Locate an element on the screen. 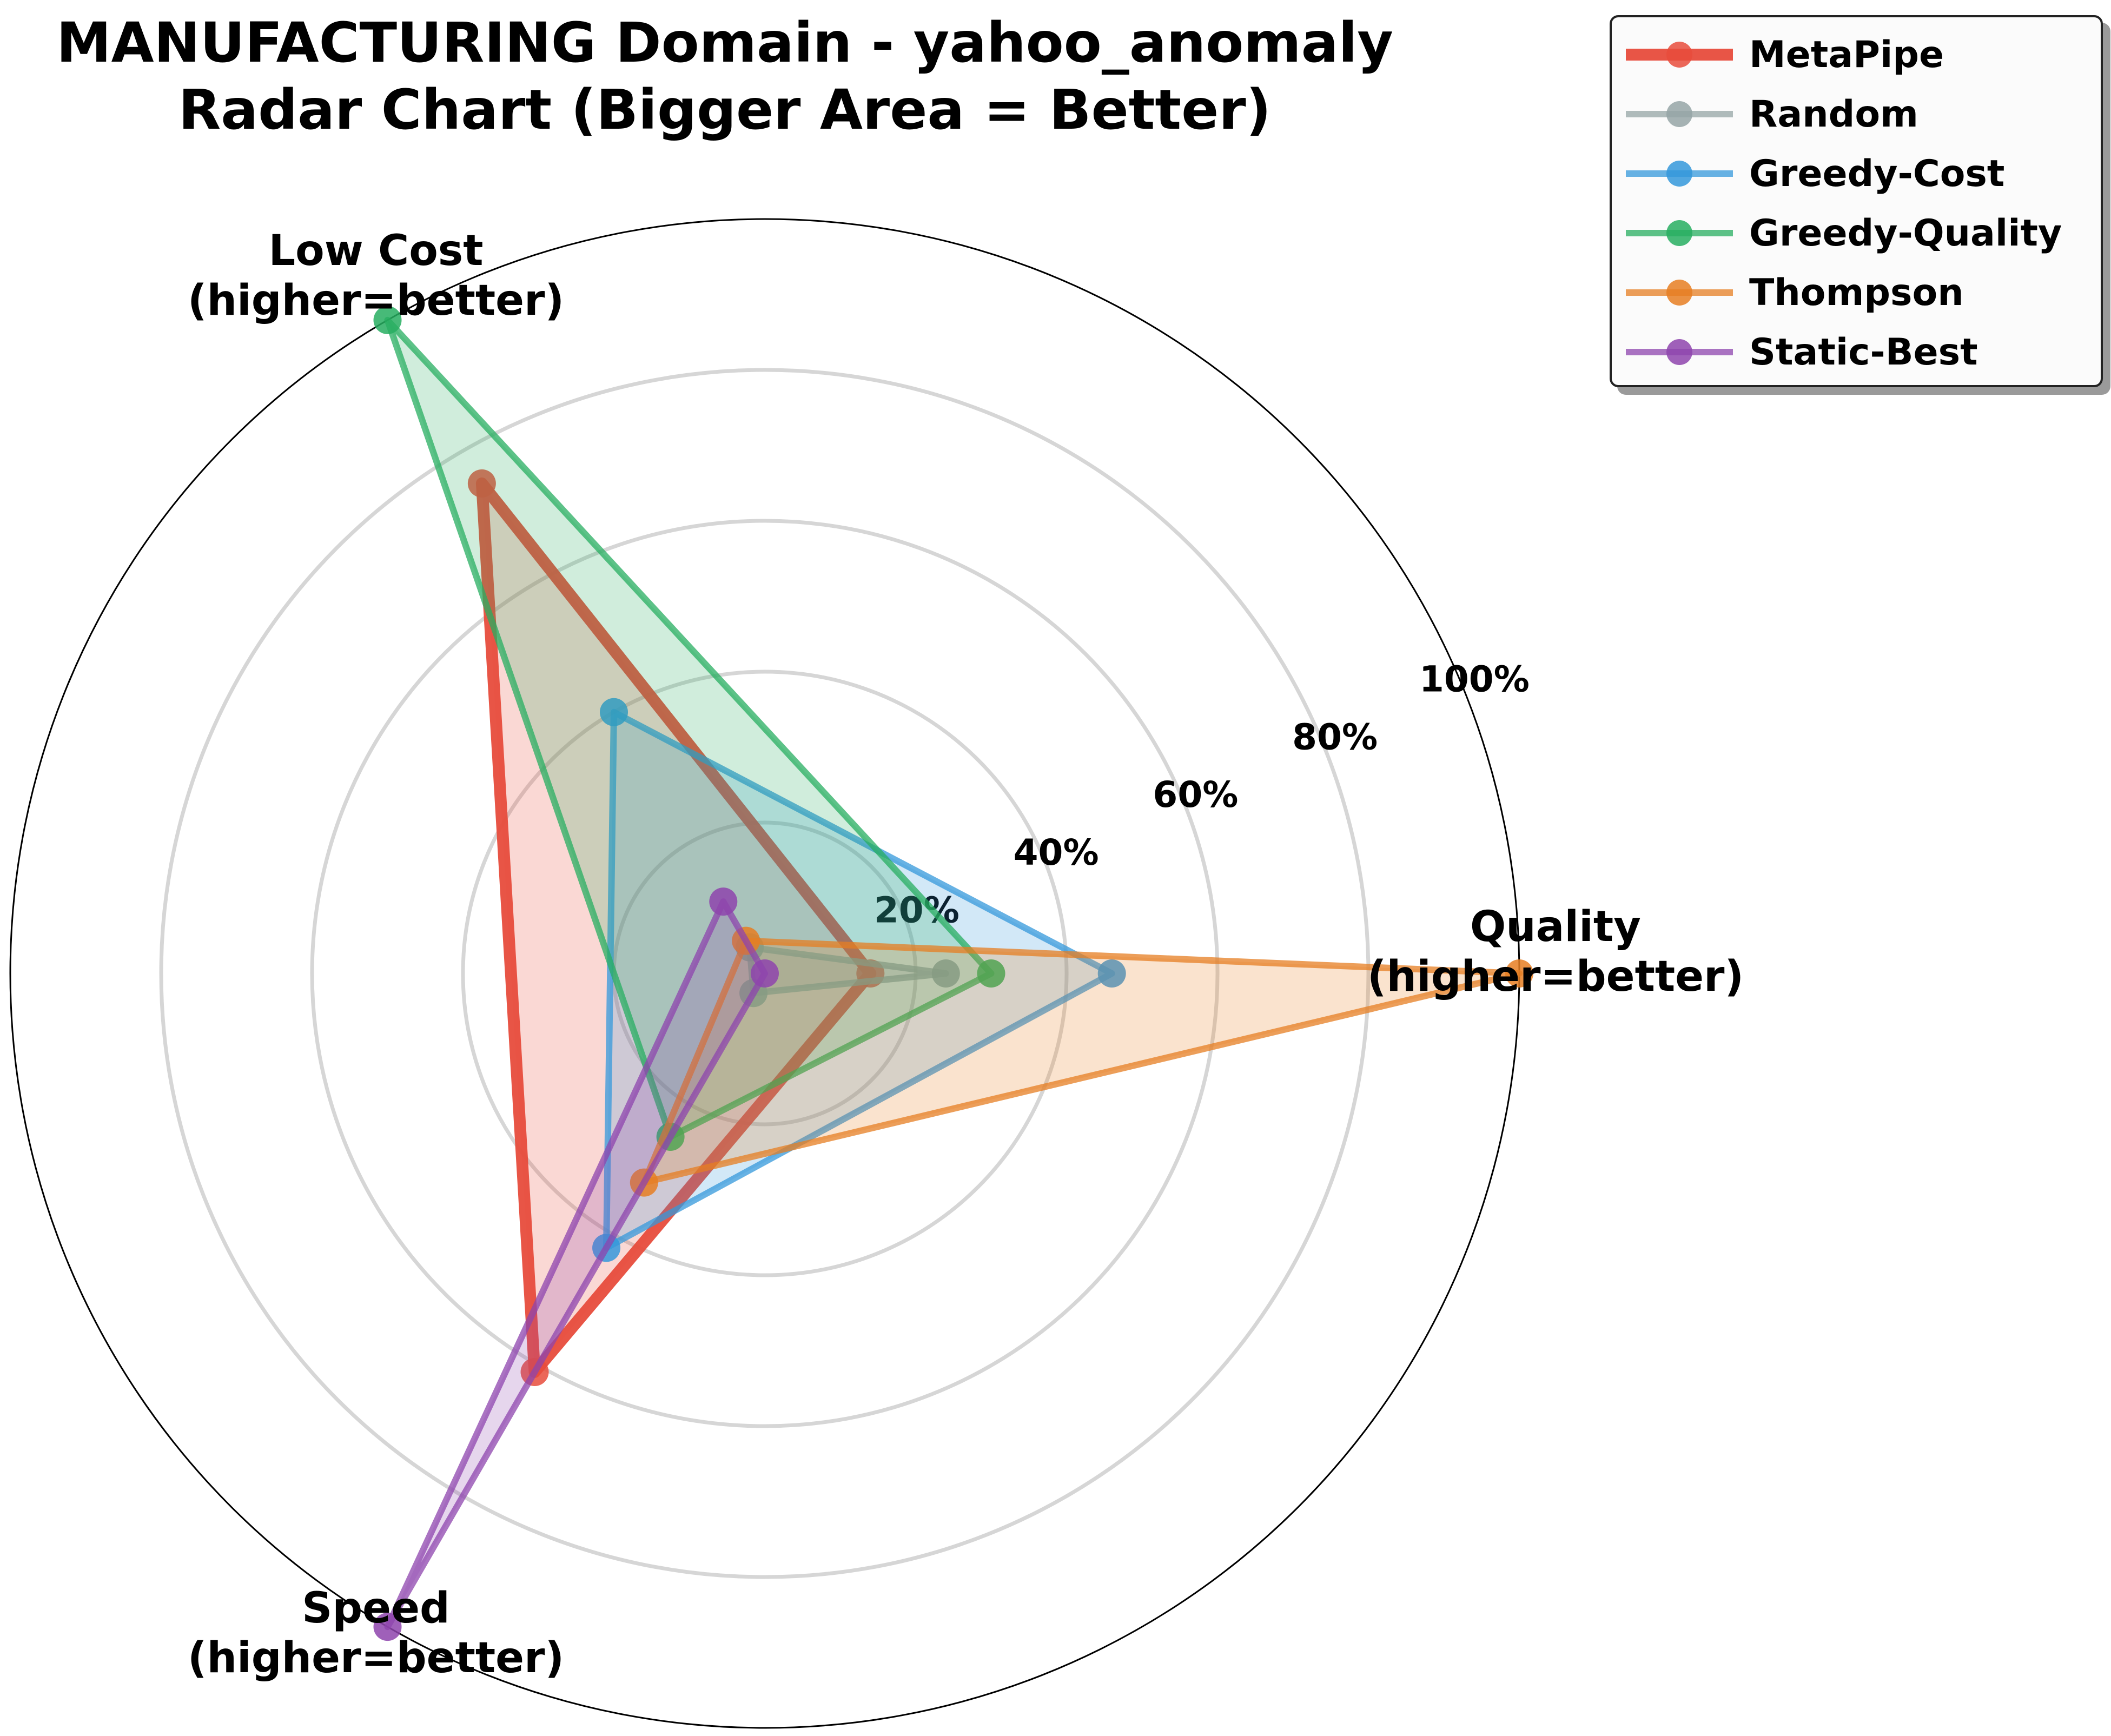 The height and width of the screenshot is (1736, 2111). legend-label: Thompson is located at coordinates (1857, 292).